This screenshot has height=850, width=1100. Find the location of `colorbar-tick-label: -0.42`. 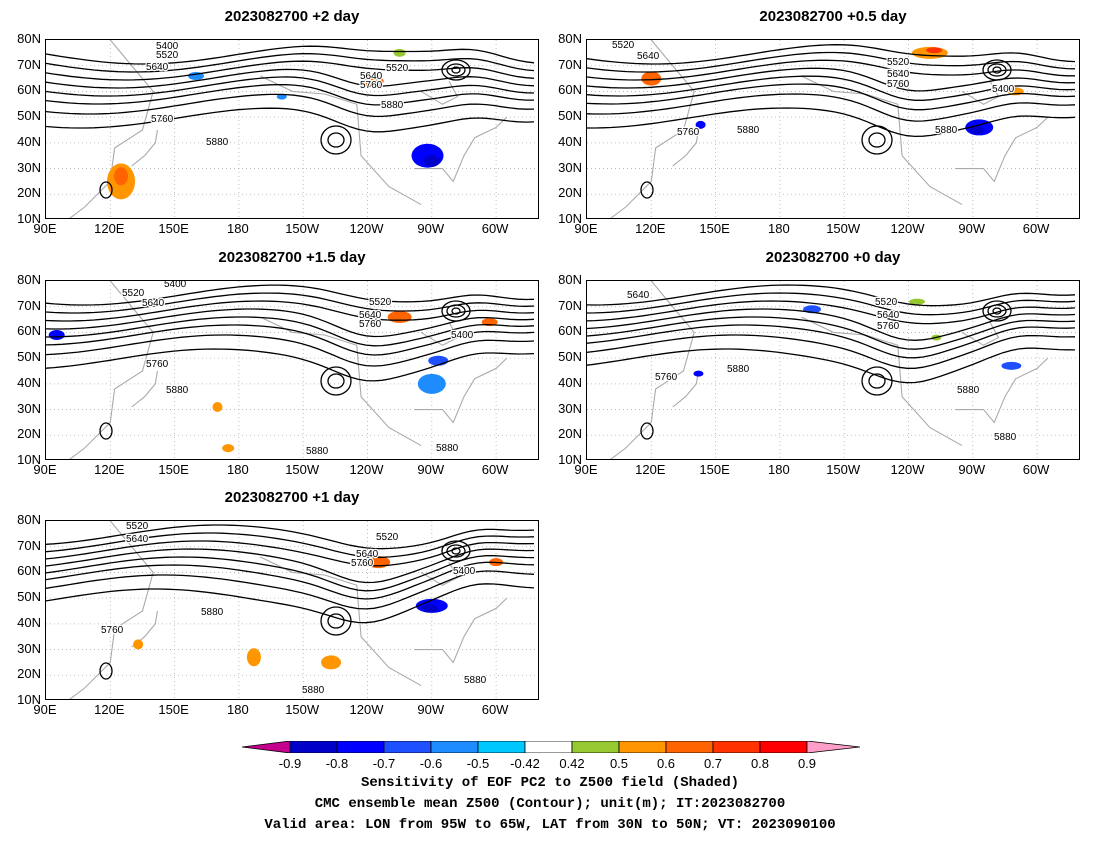

colorbar-tick-label: -0.42 is located at coordinates (525, 763).